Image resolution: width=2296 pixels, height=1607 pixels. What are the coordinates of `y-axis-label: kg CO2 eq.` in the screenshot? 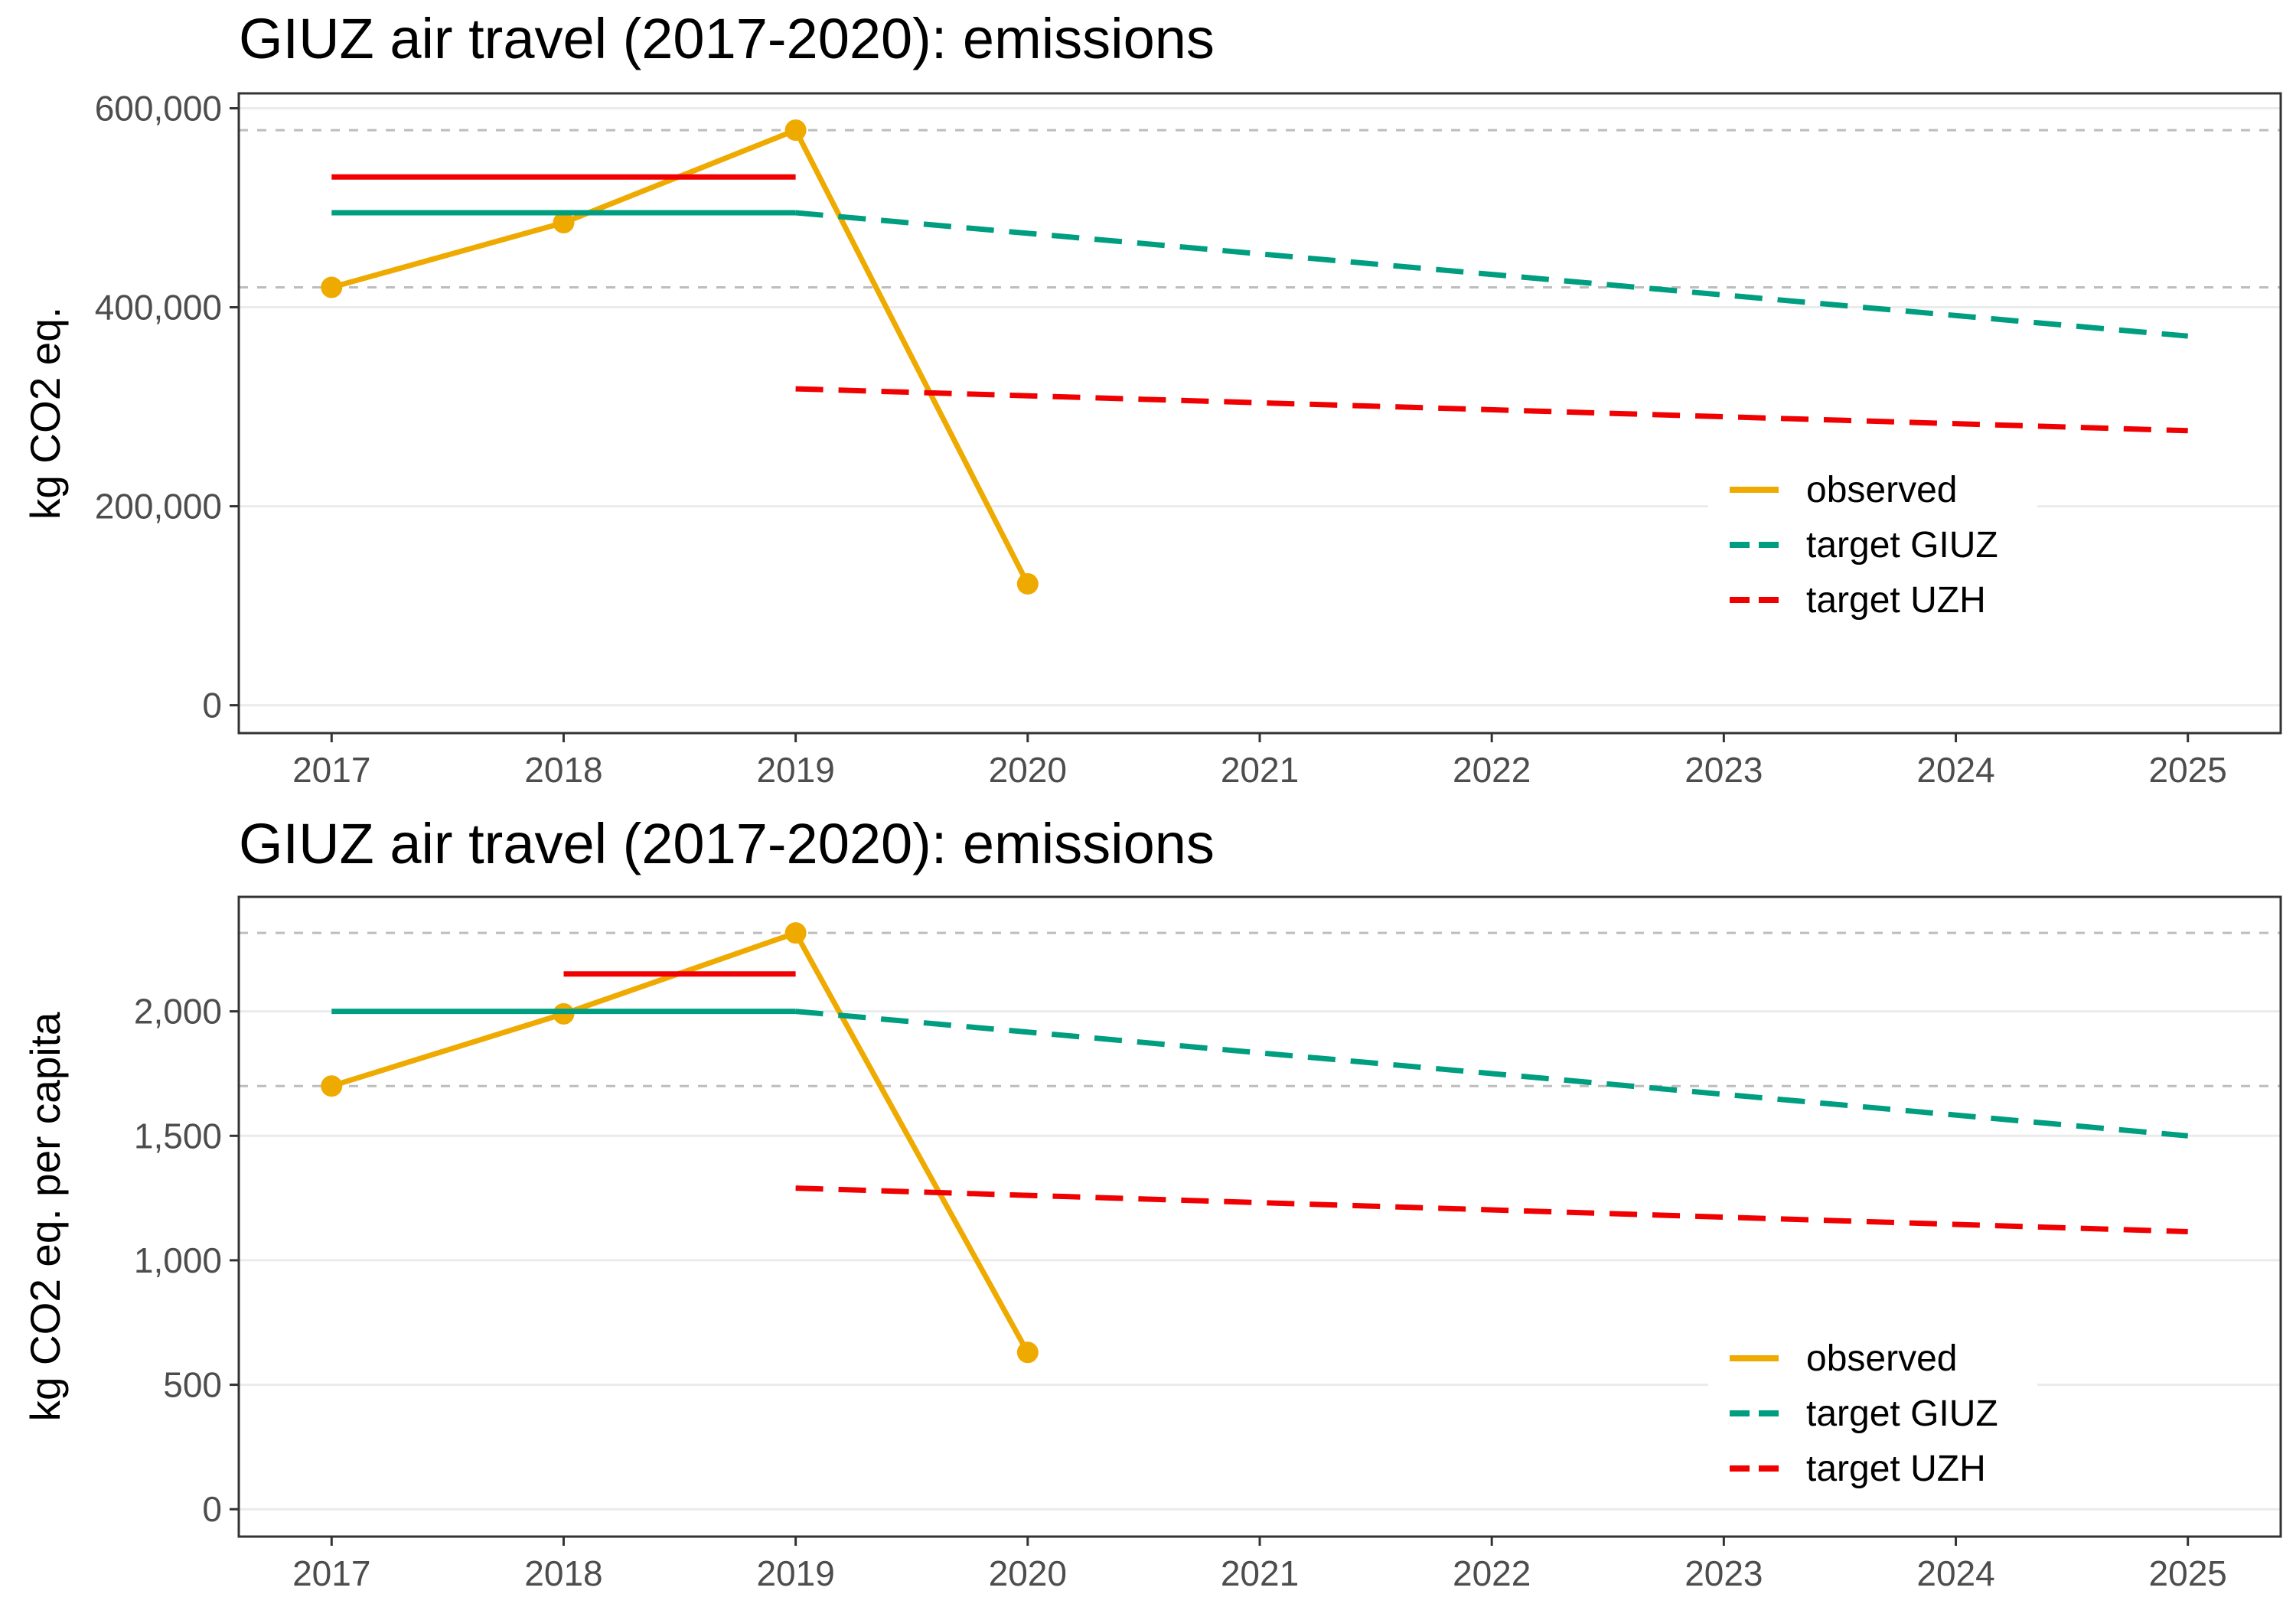 It's located at (45, 413).